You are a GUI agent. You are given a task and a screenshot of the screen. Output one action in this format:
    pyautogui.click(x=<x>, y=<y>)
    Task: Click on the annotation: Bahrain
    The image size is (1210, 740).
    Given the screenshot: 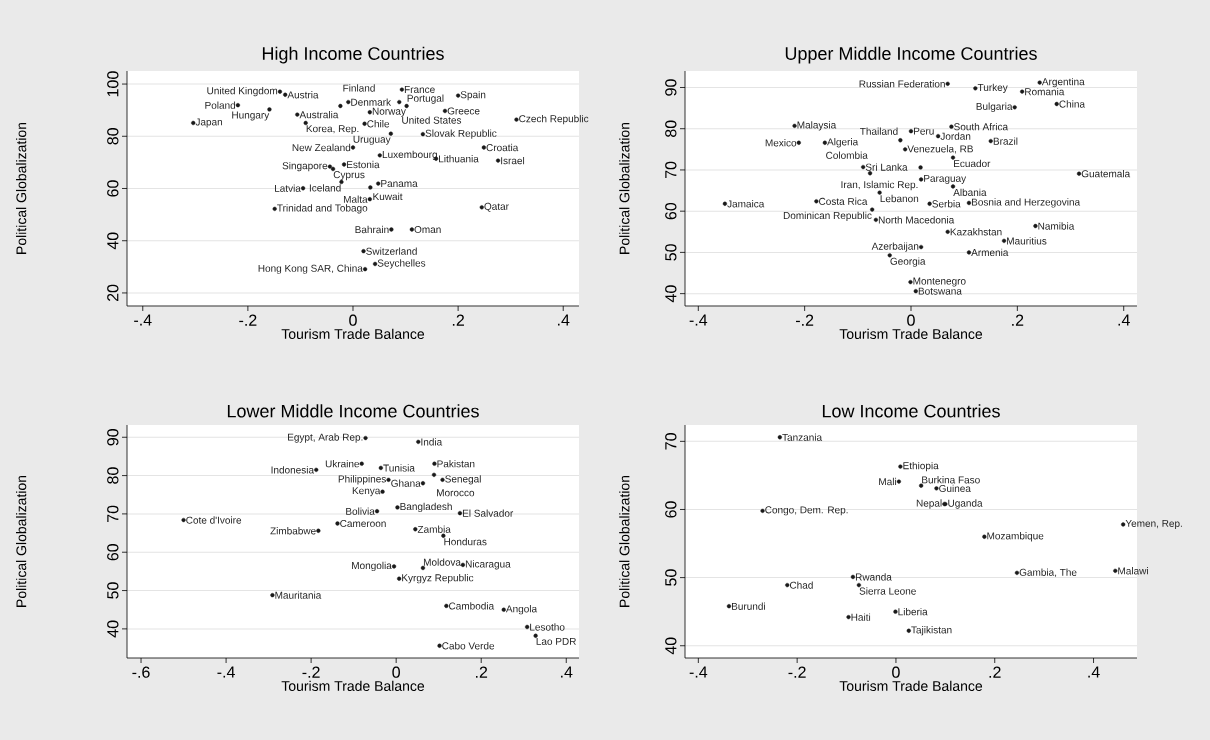 What is the action you would take?
    pyautogui.click(x=372, y=229)
    